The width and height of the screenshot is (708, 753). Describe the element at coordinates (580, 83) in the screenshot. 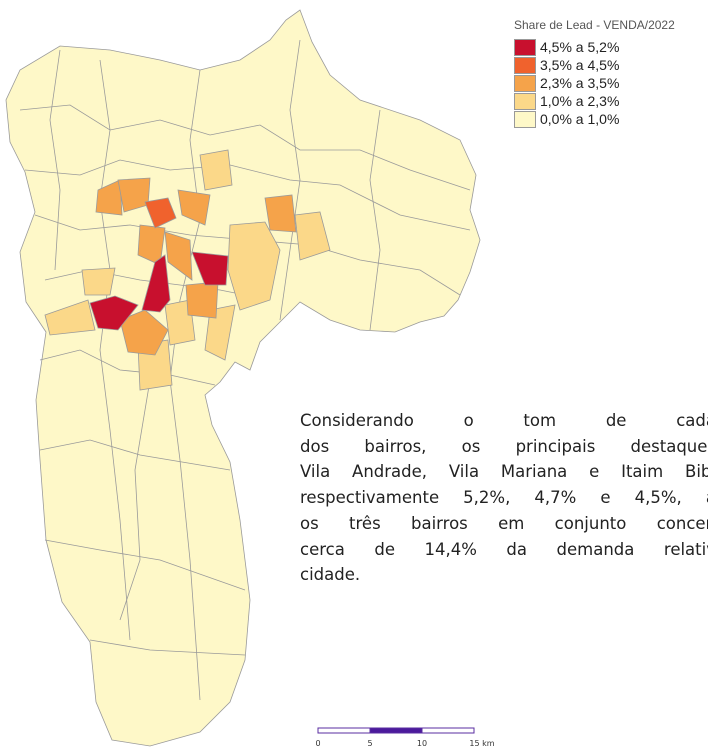

I see `legend-label: 2,3% a 3,5%` at that location.